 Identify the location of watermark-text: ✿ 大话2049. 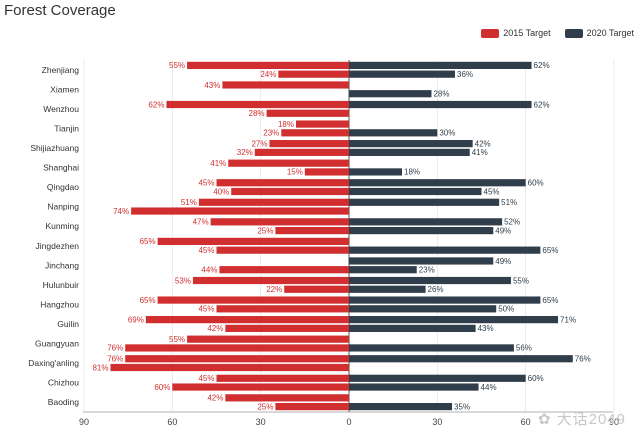
(582, 418).